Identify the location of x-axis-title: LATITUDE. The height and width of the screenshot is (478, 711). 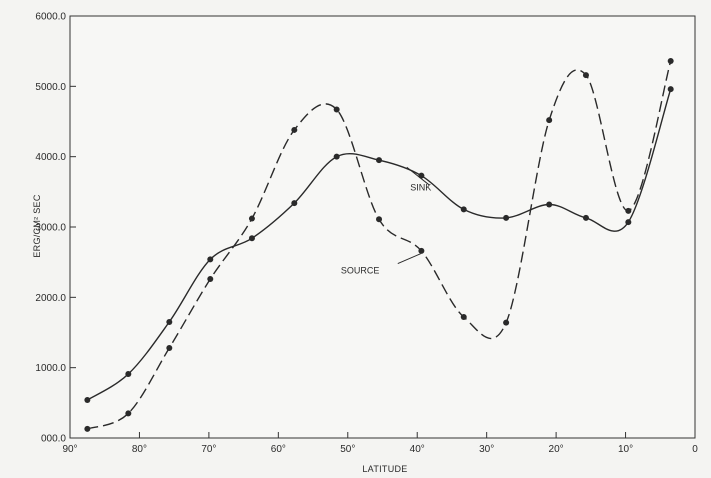
(384, 469).